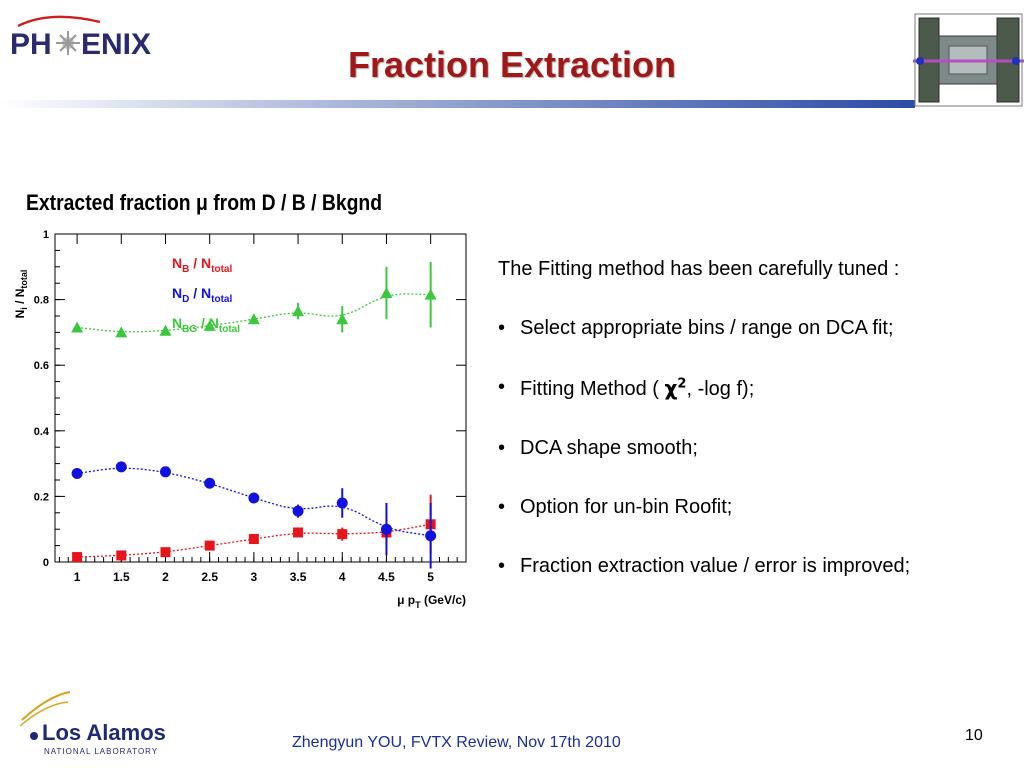 The height and width of the screenshot is (768, 1024). Describe the element at coordinates (671, 388) in the screenshot. I see `chi-symbol: χ` at that location.